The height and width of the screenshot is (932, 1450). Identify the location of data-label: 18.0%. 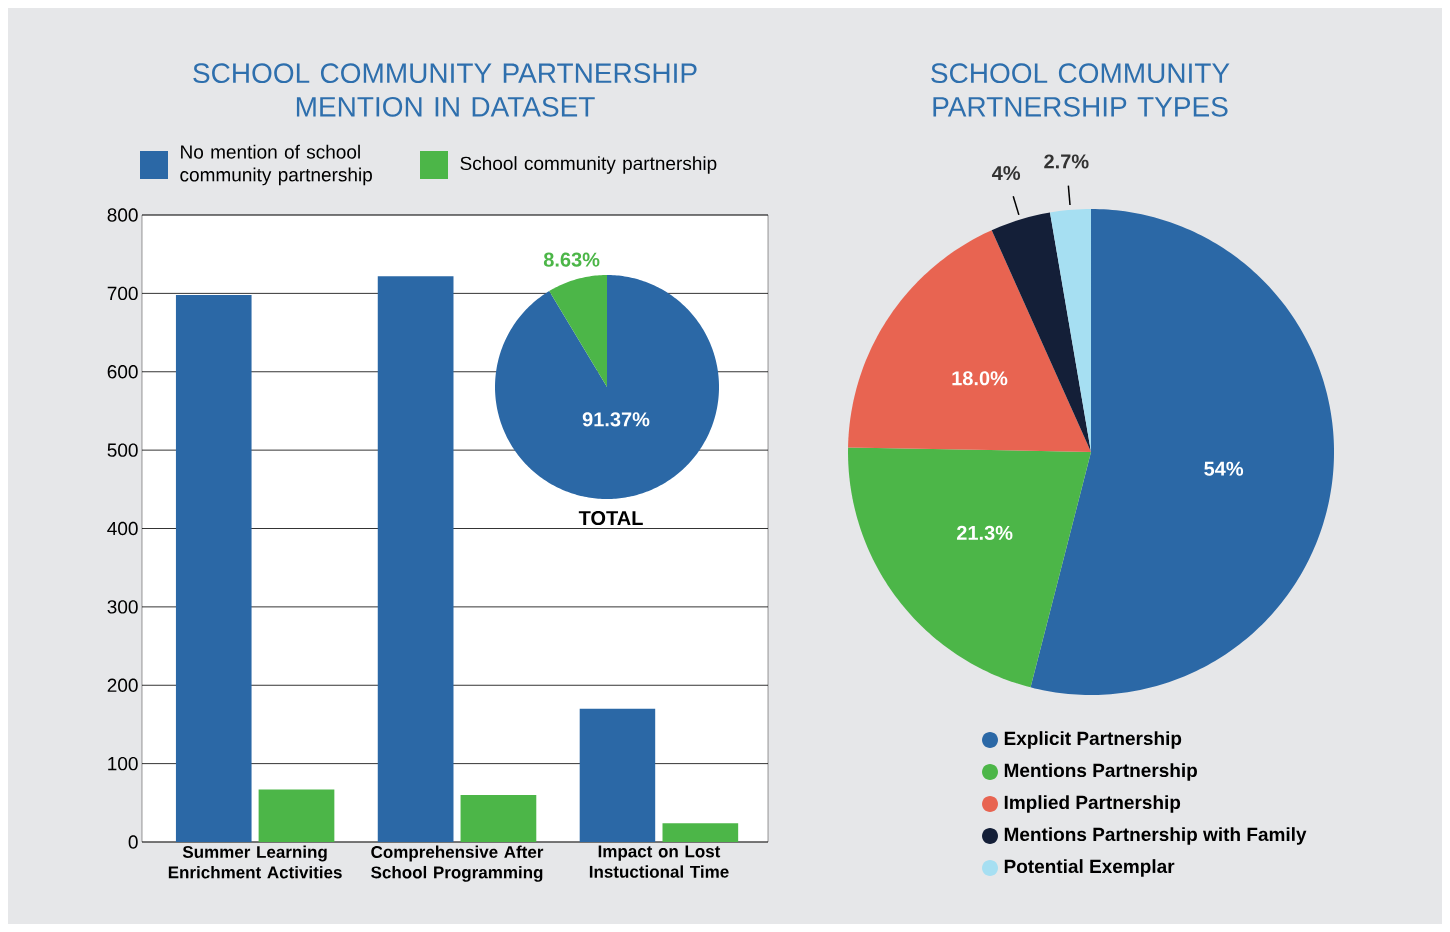
(980, 378).